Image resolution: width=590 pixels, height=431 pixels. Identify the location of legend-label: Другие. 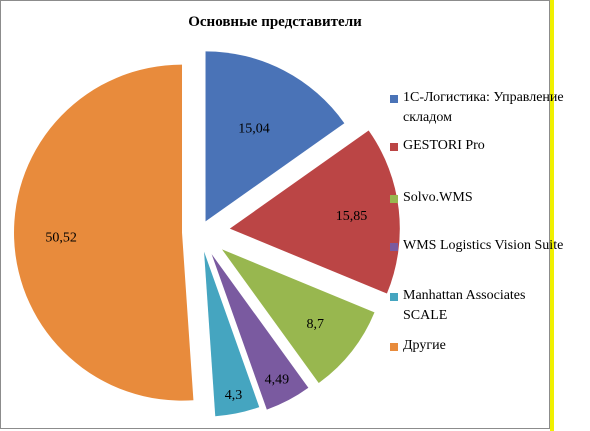
(424, 345).